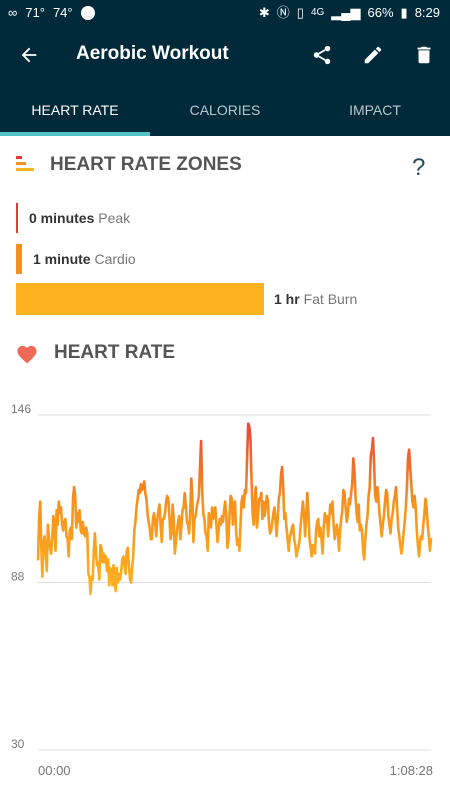 The width and height of the screenshot is (450, 800). I want to click on edit-button, so click(373, 55).